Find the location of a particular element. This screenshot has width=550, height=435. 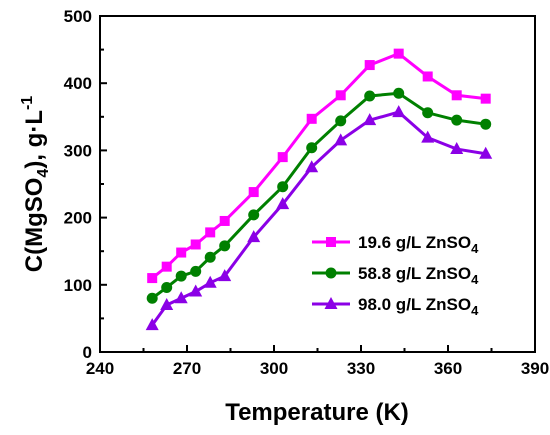

y-tick-label: 500 is located at coordinates (78, 16).